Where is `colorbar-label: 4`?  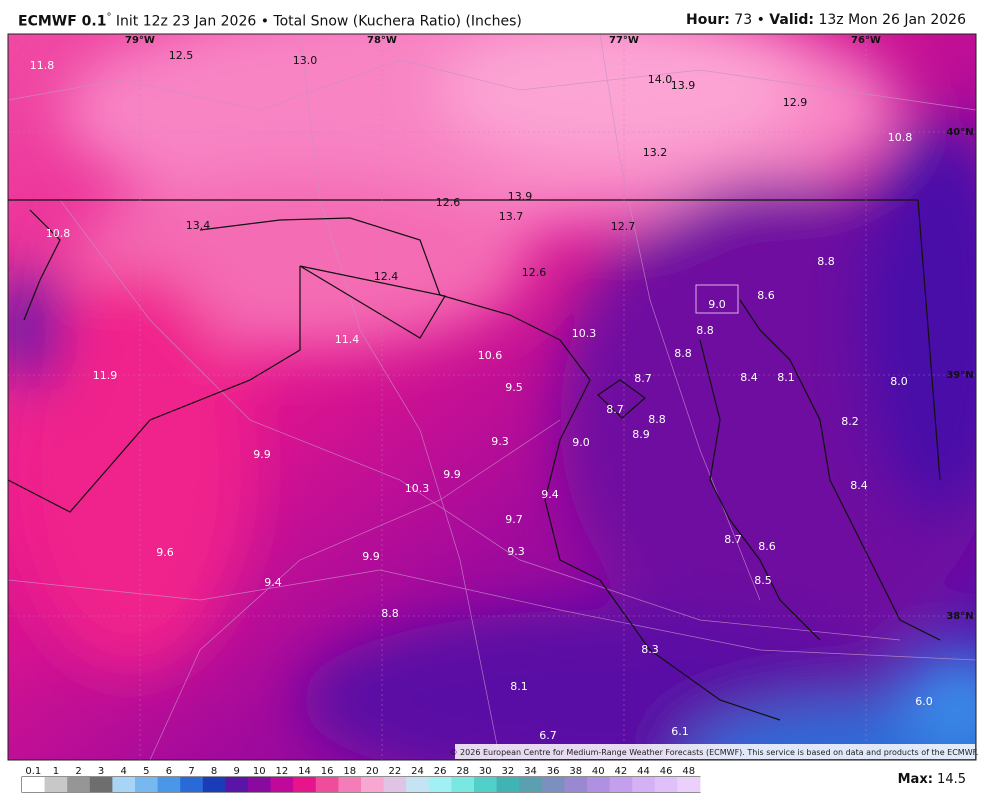 colorbar-label: 4 is located at coordinates (124, 771).